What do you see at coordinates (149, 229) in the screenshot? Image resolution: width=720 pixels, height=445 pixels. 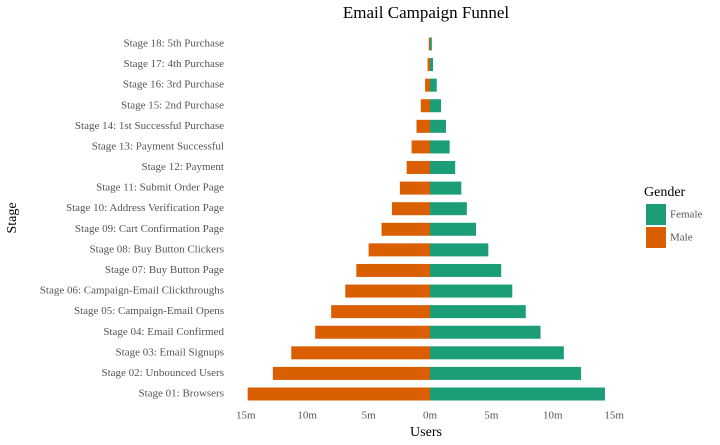 I see `y-tick-label: Stage 09: Cart Confirmation Page` at bounding box center [149, 229].